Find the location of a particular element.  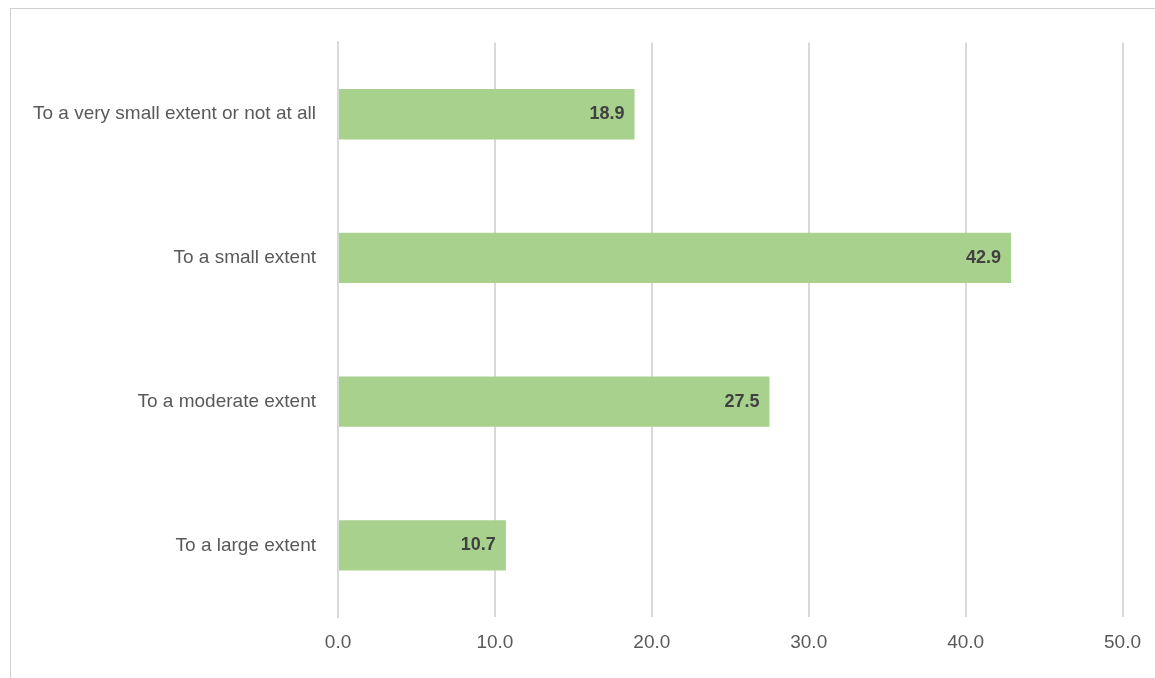

x-tick-label: 40.0 is located at coordinates (966, 641).